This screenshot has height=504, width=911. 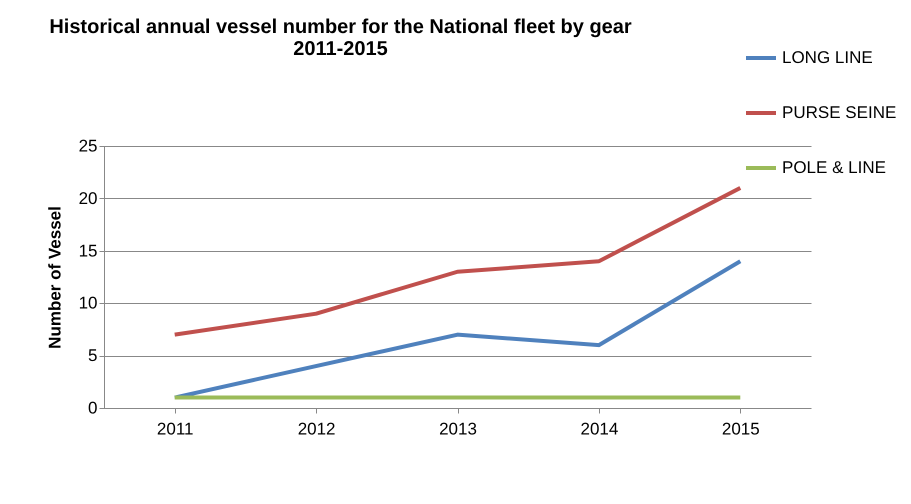 What do you see at coordinates (834, 167) in the screenshot?
I see `legend-label: POLE & LINE` at bounding box center [834, 167].